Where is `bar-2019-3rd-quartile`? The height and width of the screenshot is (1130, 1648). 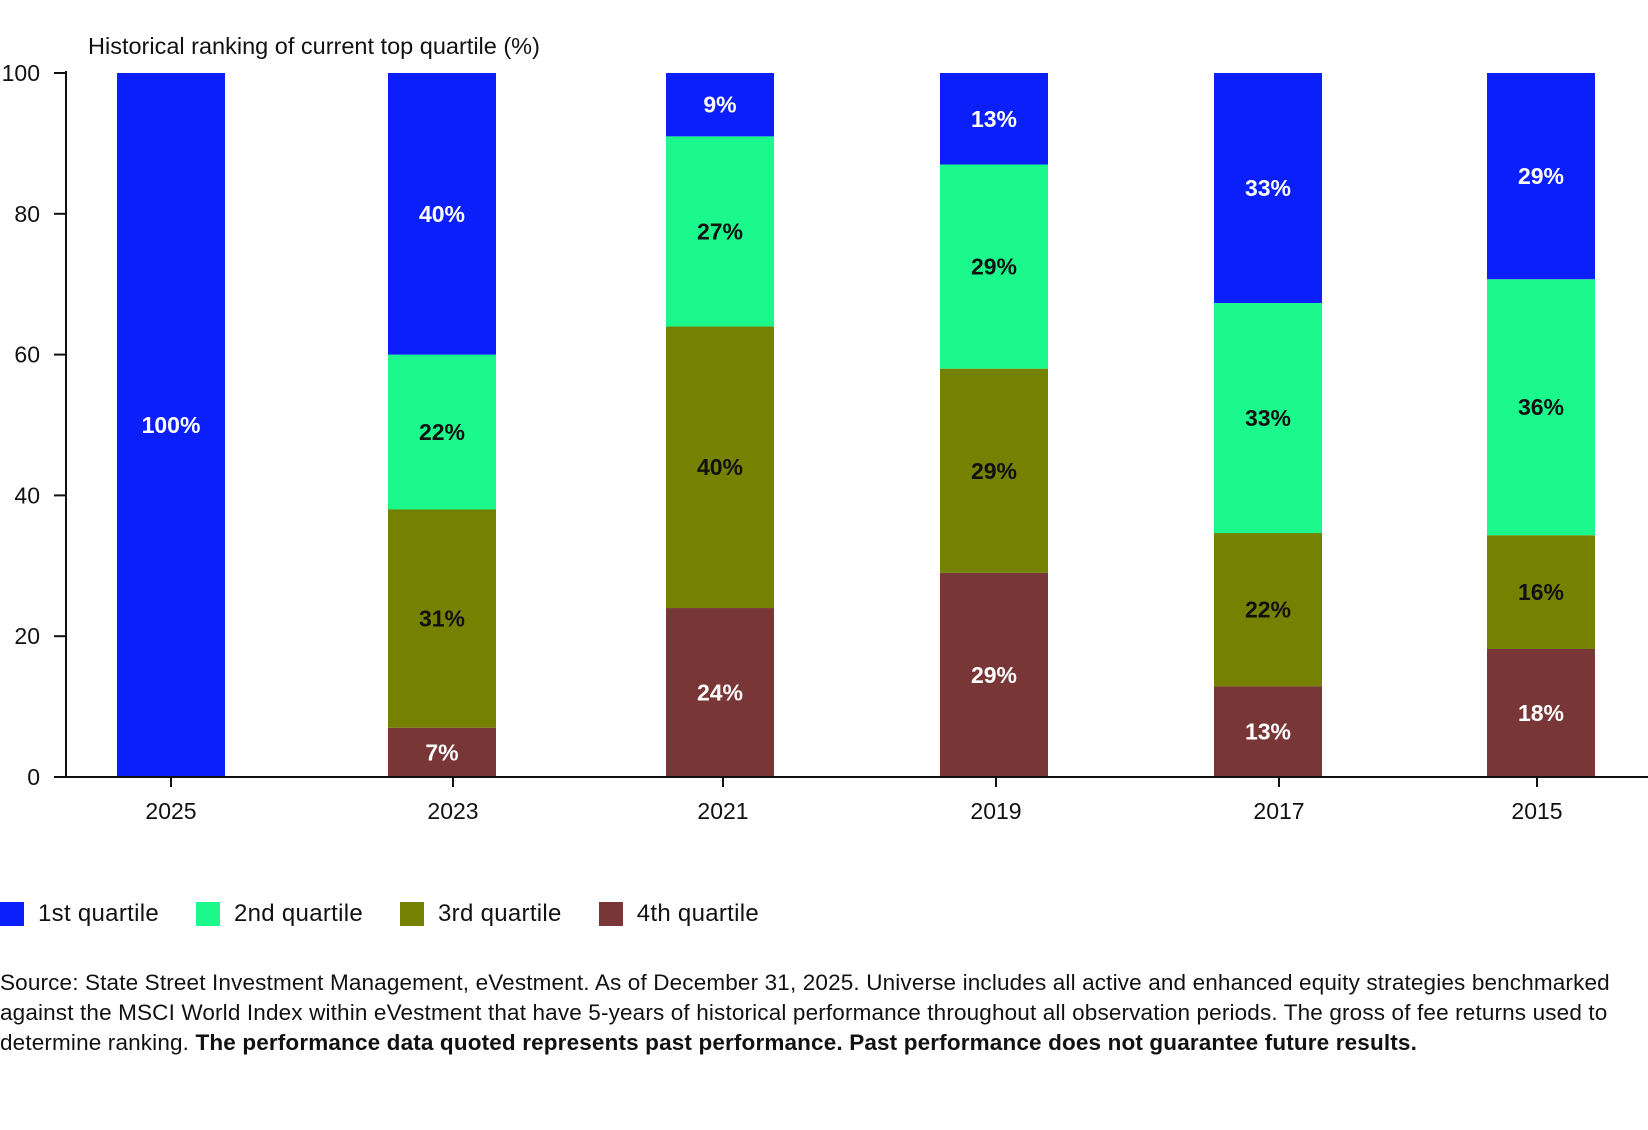
bar-2019-3rd-quartile is located at coordinates (994, 470).